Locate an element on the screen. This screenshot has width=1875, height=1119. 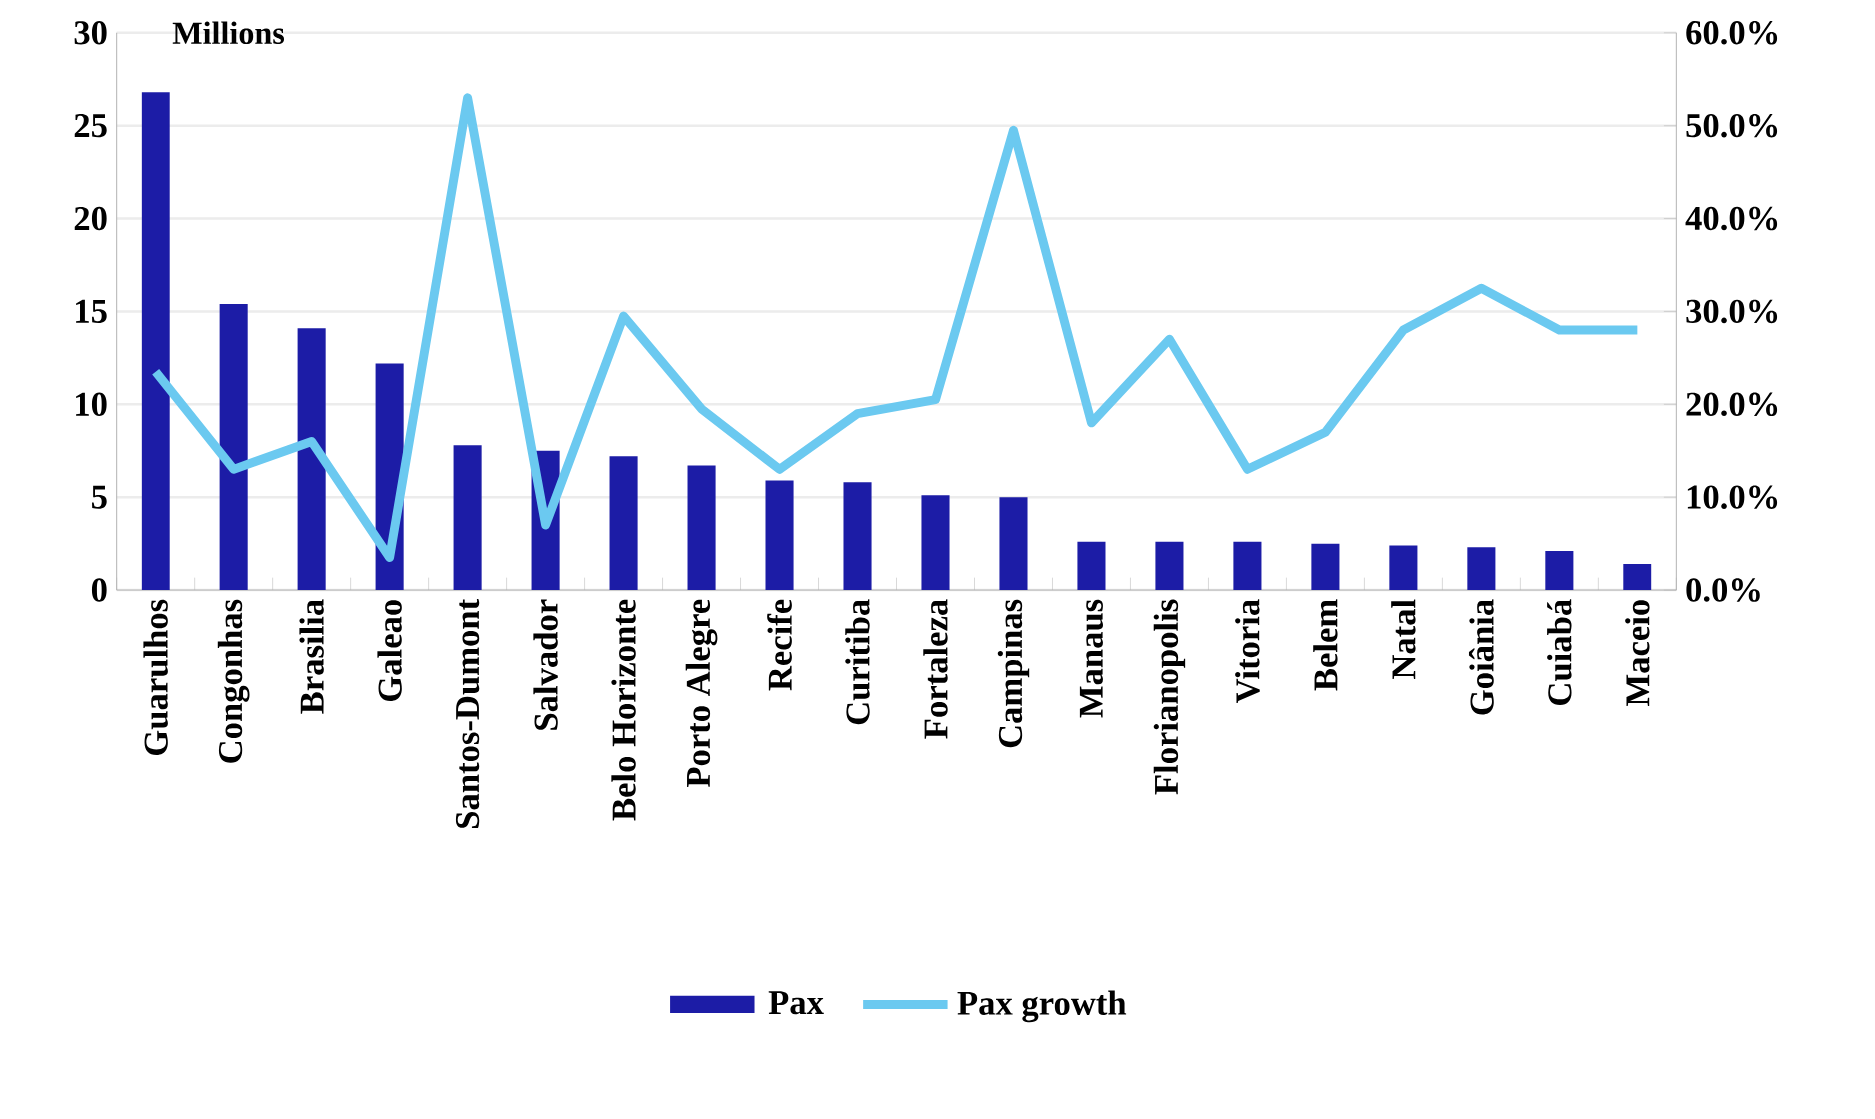
x-tick-label: Natal is located at coordinates (1403, 639).